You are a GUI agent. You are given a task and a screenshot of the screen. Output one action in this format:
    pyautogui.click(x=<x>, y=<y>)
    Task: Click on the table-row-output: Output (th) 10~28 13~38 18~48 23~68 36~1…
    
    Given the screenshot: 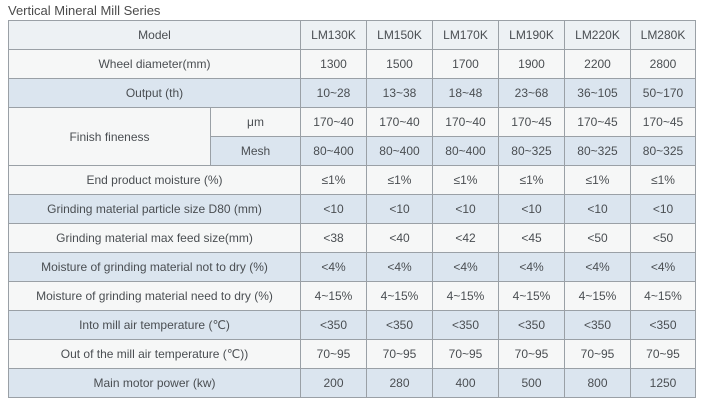 What is the action you would take?
    pyautogui.click(x=352, y=93)
    